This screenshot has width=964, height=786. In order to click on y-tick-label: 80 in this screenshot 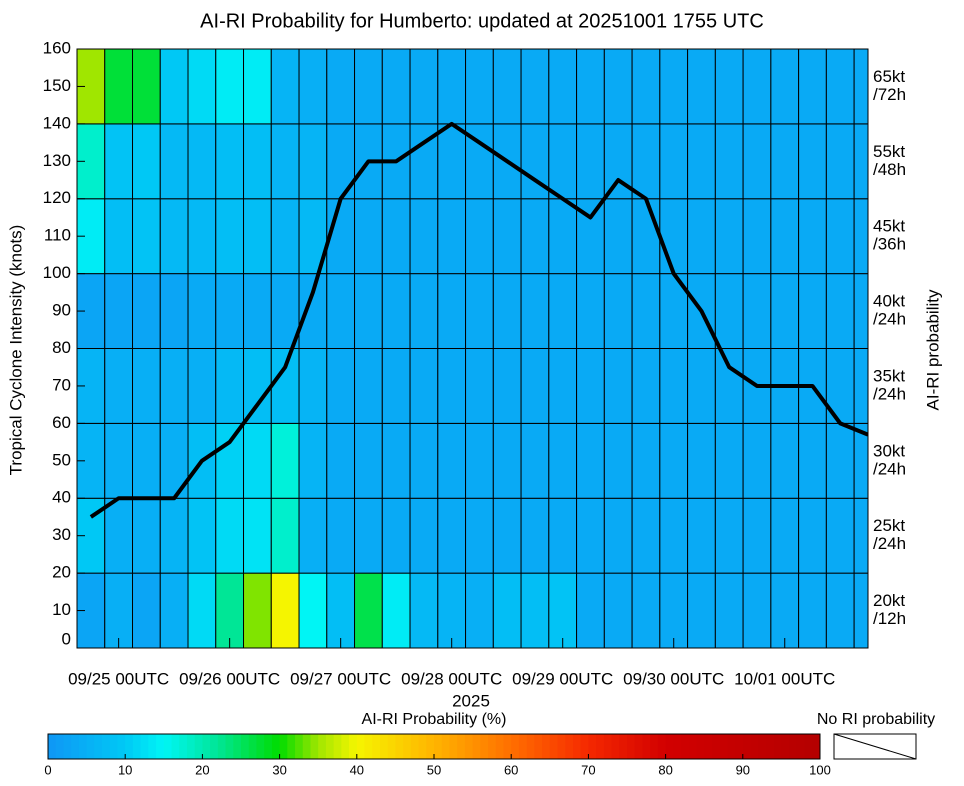, I will do `click(61, 347)`.